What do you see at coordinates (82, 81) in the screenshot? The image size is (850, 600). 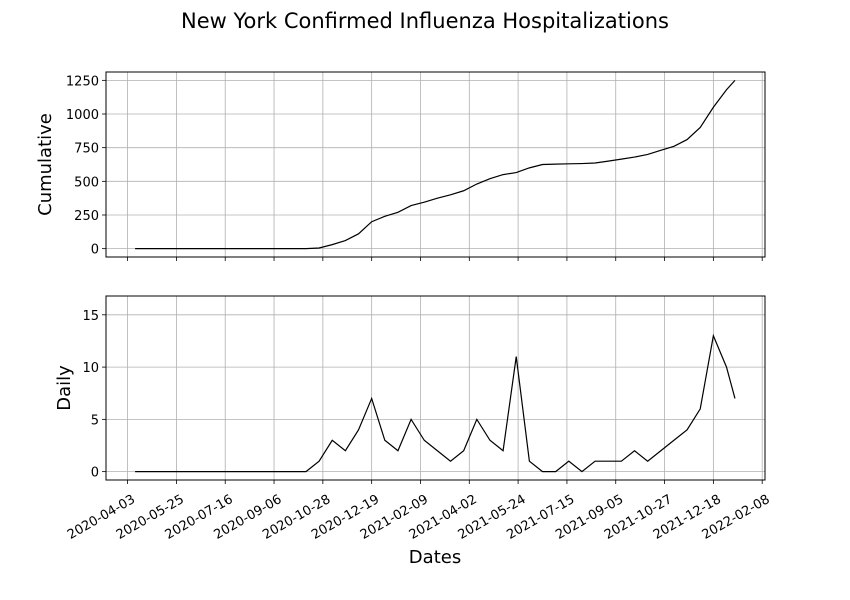 I see `y-tick-label: 1250` at bounding box center [82, 81].